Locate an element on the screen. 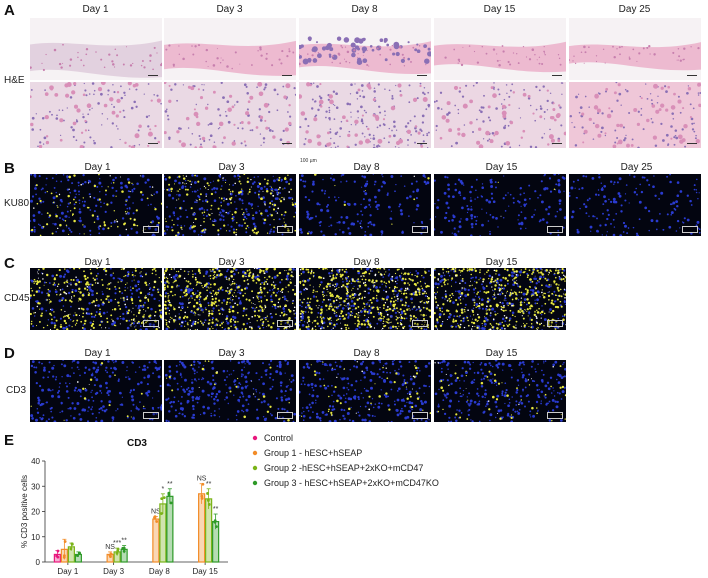  panel-c-day-label: Day 8 is located at coordinates (366, 262).